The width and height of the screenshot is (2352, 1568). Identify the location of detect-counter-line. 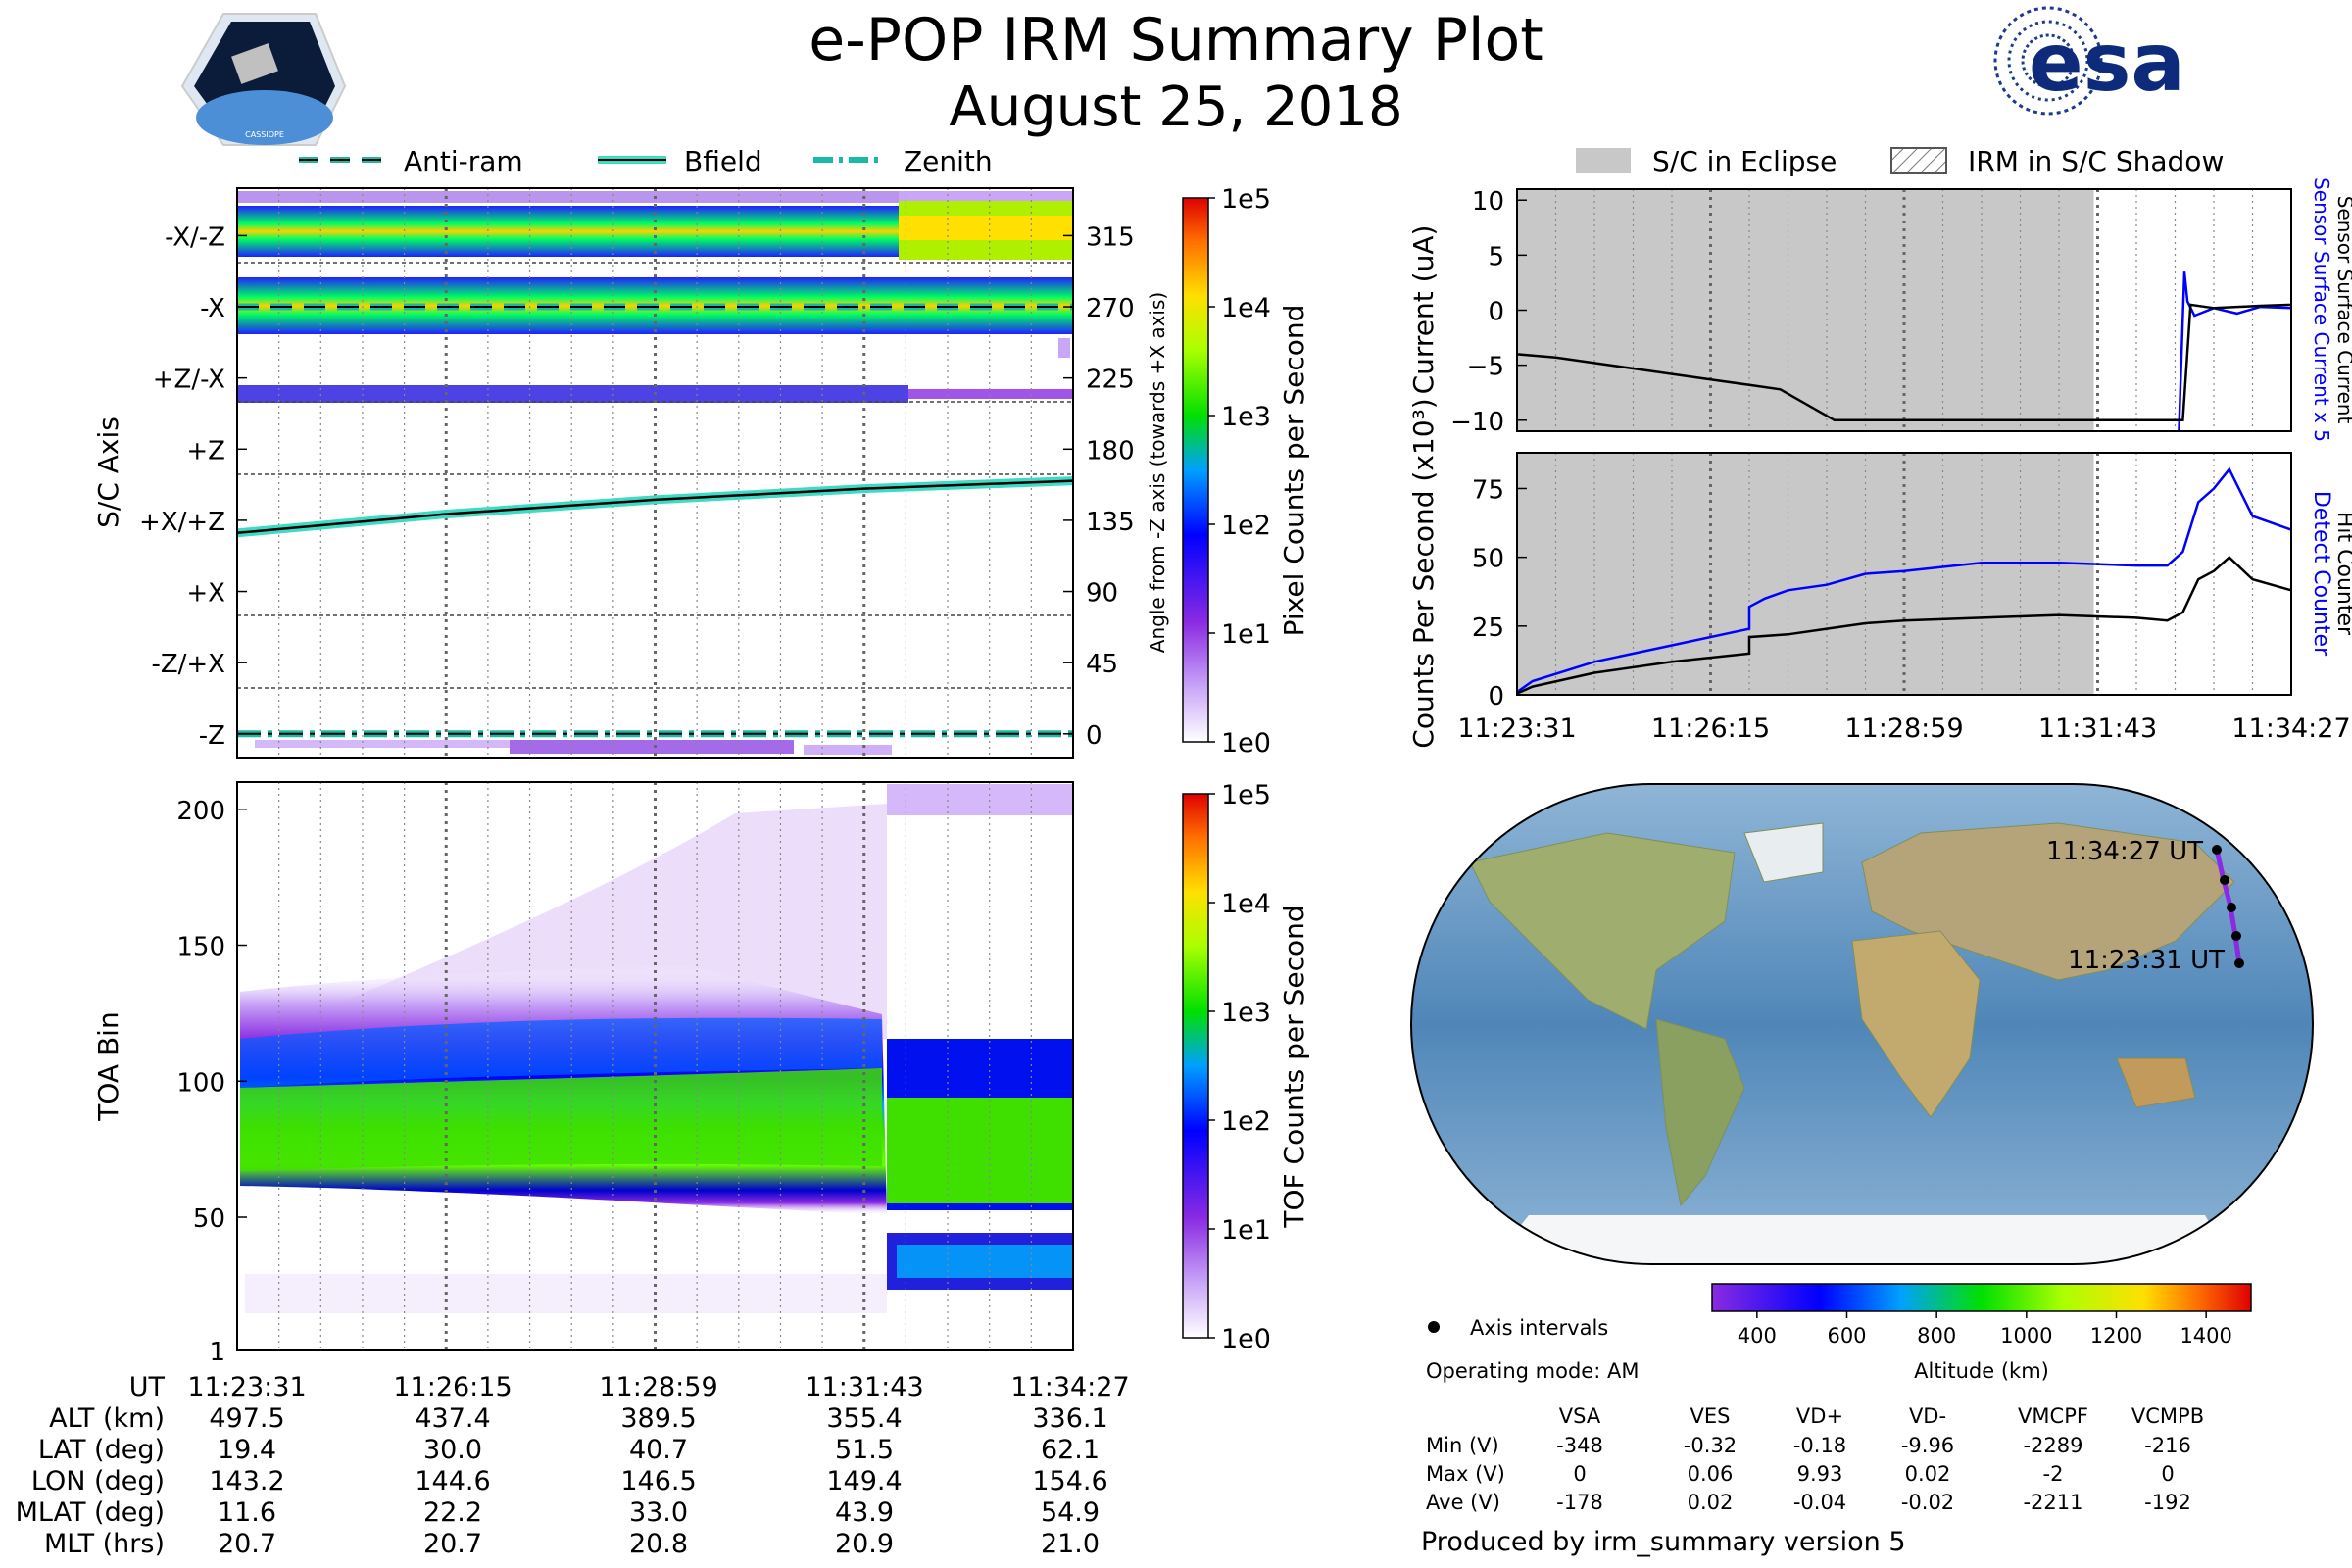
(1904, 580).